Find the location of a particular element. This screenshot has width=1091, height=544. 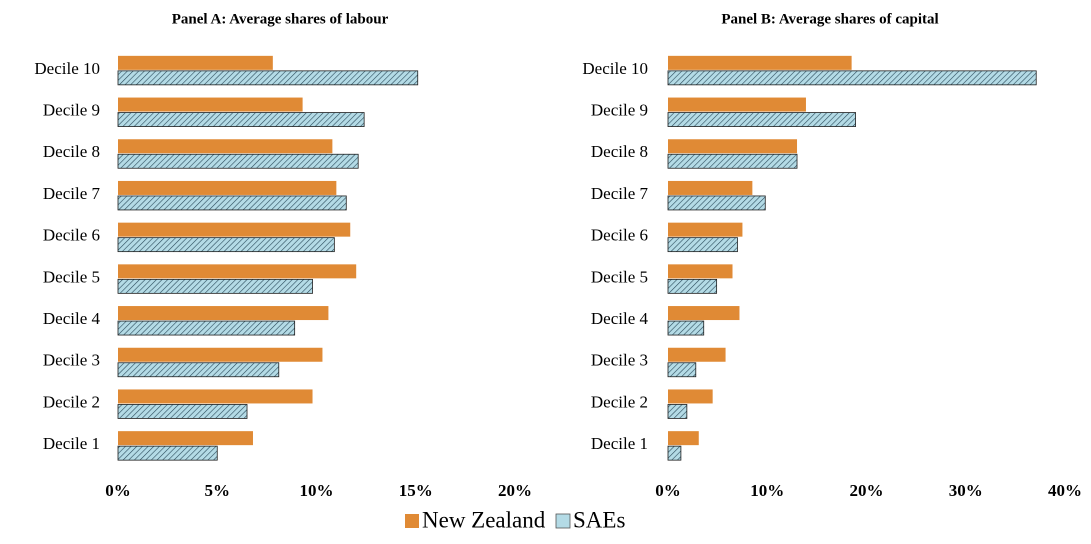

legend: New Zealand SAEs is located at coordinates (515, 519).